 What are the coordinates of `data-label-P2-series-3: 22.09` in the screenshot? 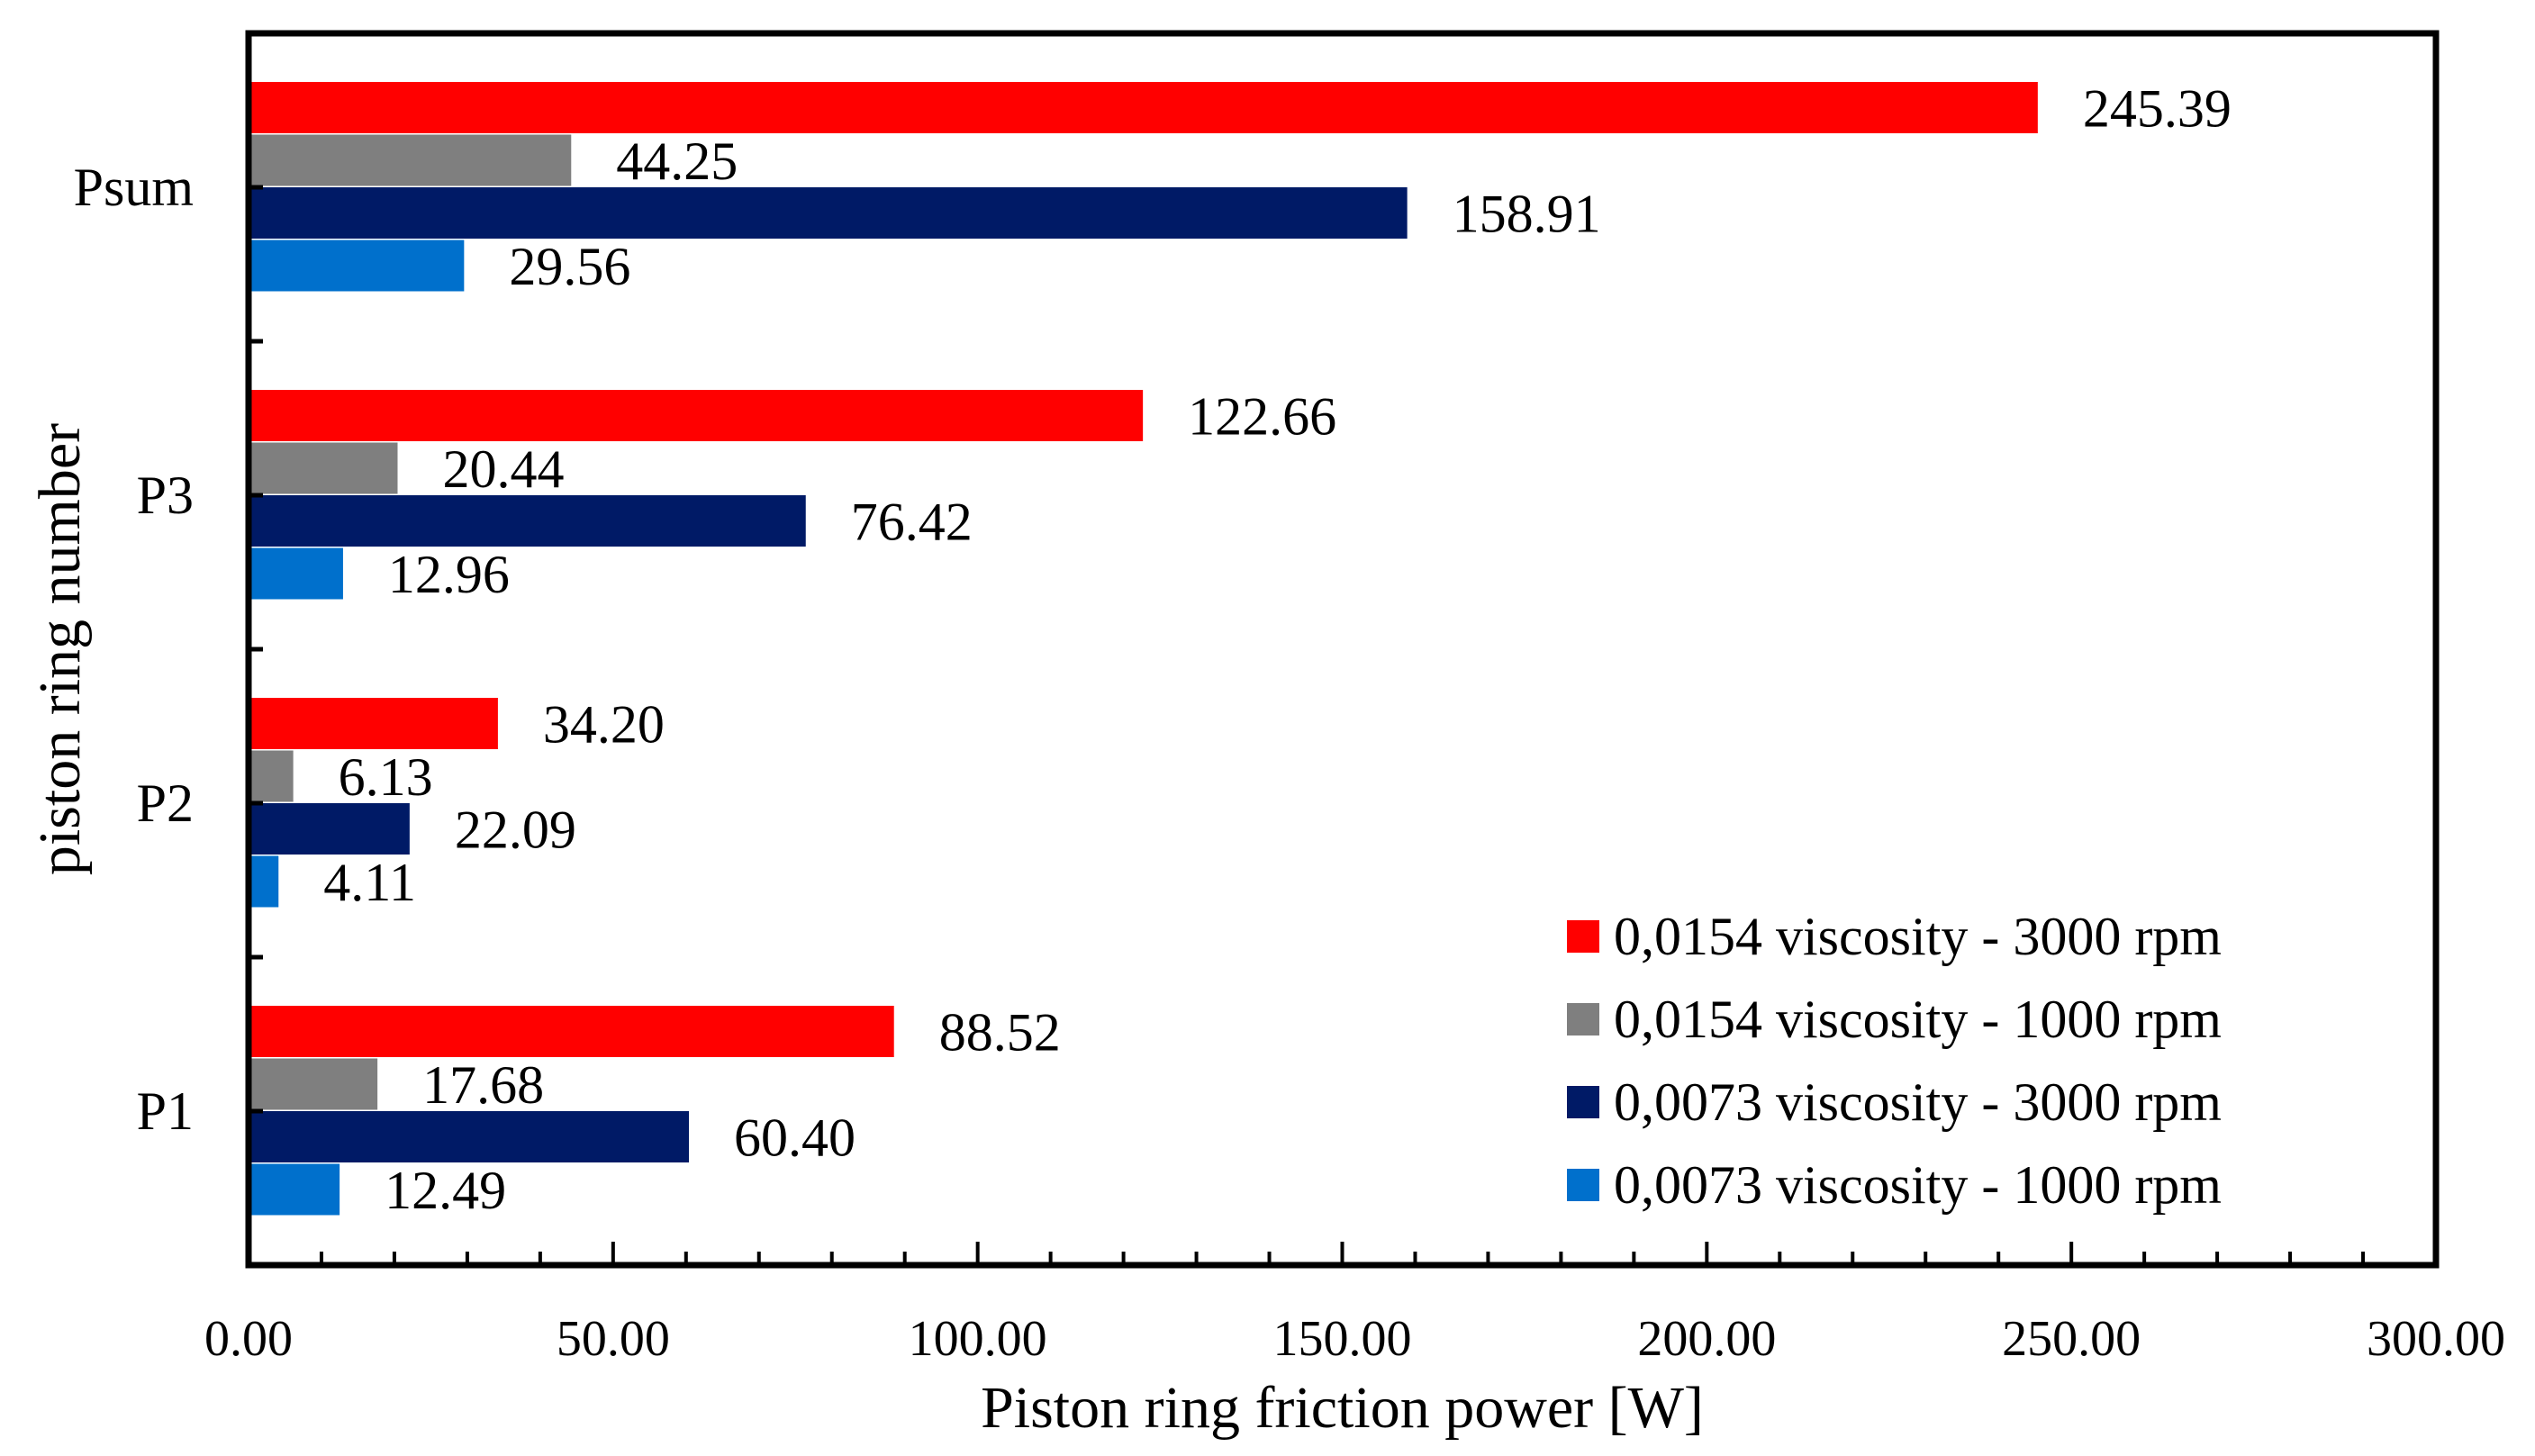 It's located at (515, 830).